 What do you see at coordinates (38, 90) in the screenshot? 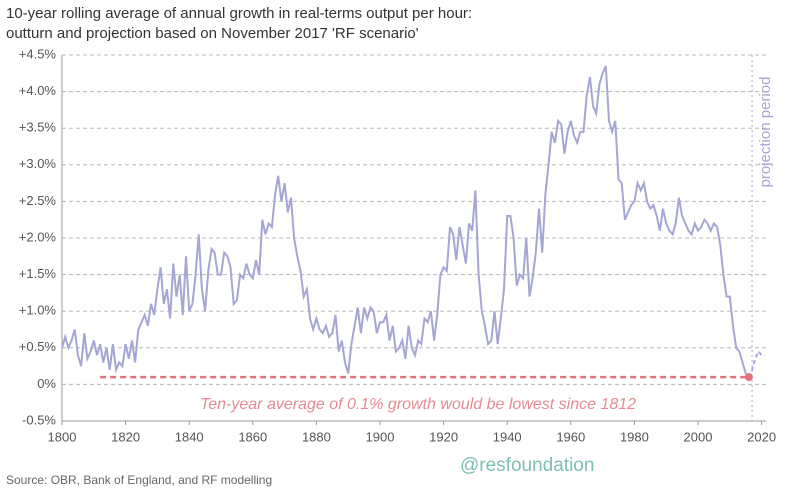
I see `y-tick-label: +4.0%` at bounding box center [38, 90].